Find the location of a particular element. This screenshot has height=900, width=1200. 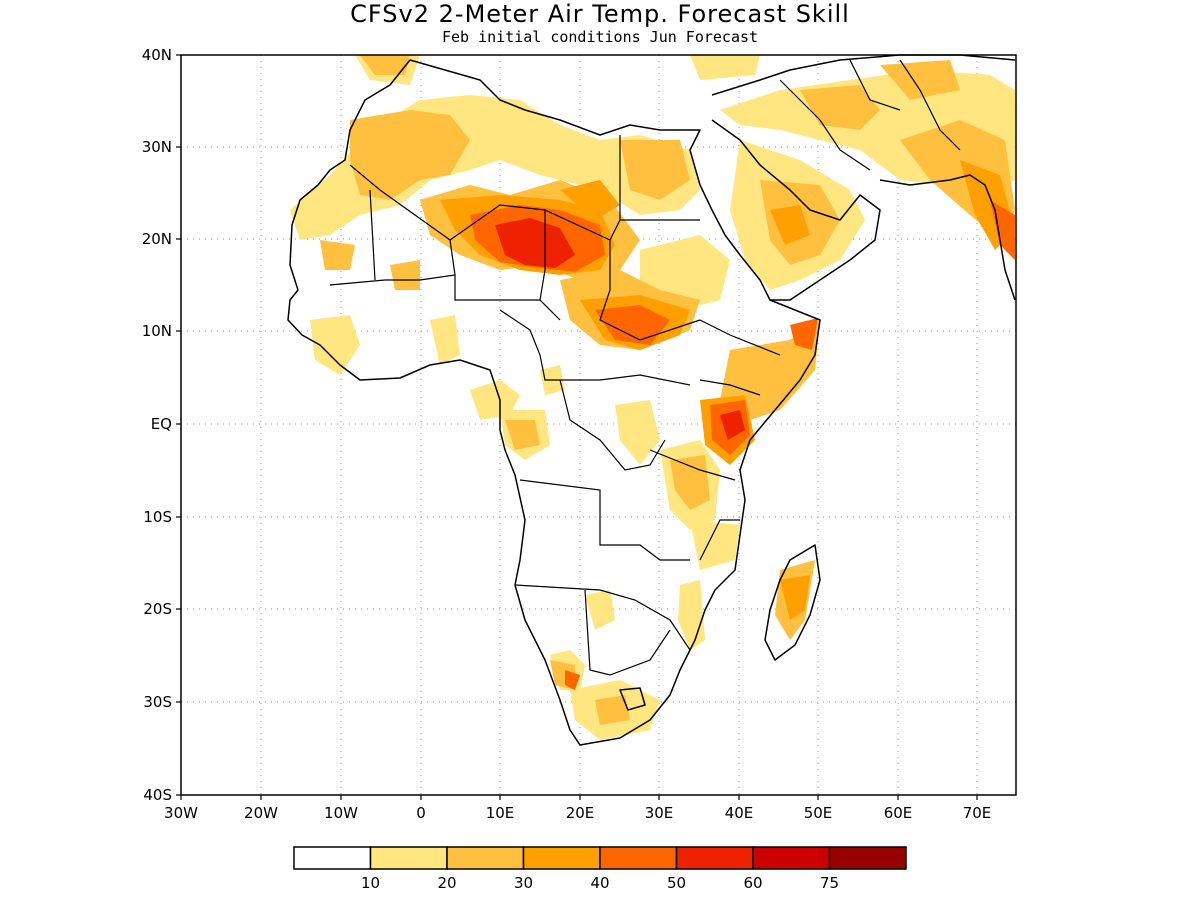

lat-label: 30S is located at coordinates (157, 702).